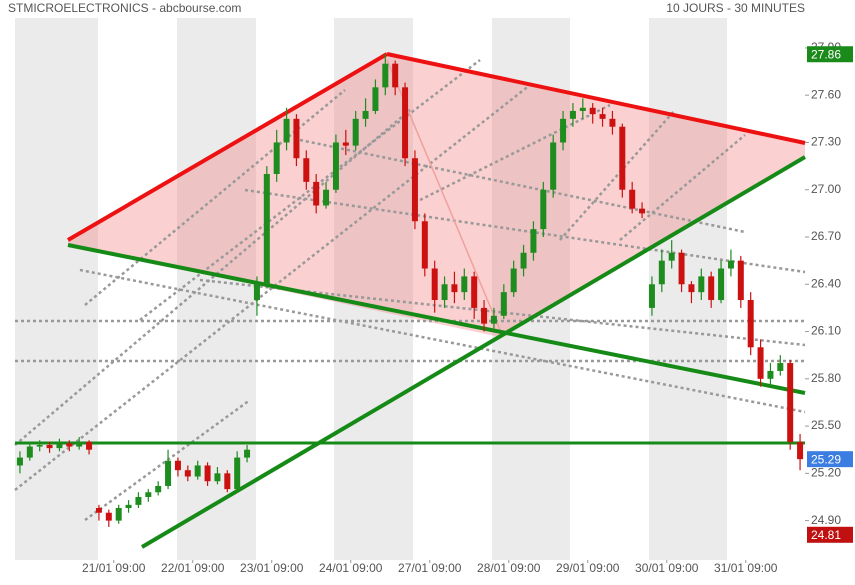  What do you see at coordinates (826, 459) in the screenshot?
I see `price-tag-label: 25.29` at bounding box center [826, 459].